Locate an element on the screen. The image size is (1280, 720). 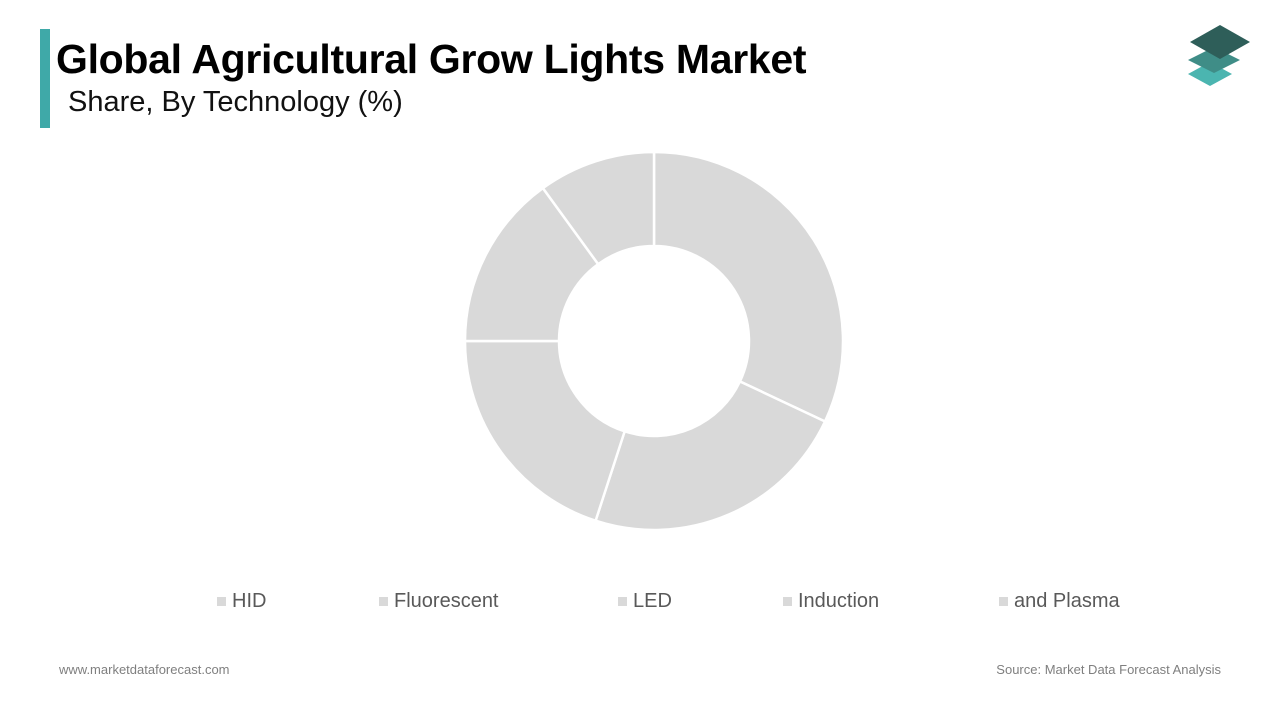
source-note: Source: Market Data Forecast Analysis is located at coordinates (1108, 669).